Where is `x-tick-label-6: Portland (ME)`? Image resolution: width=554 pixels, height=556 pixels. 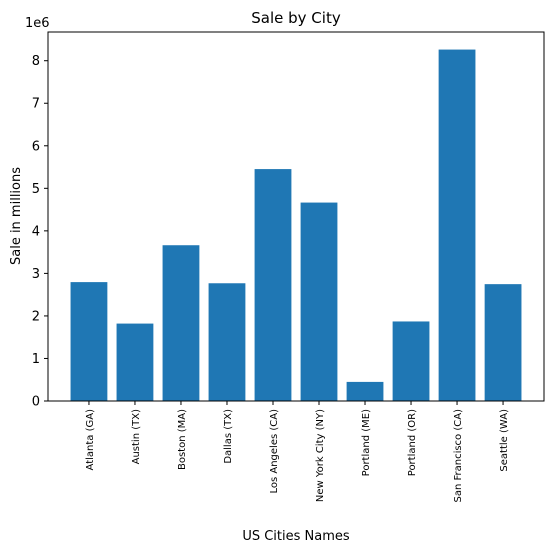 x-tick-label-6: Portland (ME) is located at coordinates (366, 442).